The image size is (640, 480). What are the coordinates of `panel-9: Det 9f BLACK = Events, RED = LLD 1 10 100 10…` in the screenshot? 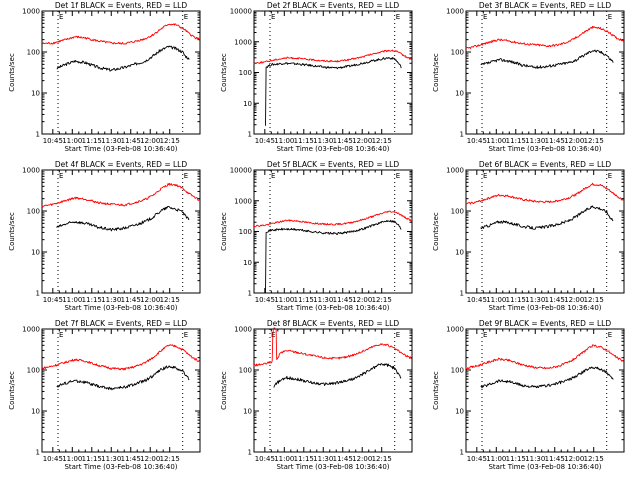 It's located at (528, 395).